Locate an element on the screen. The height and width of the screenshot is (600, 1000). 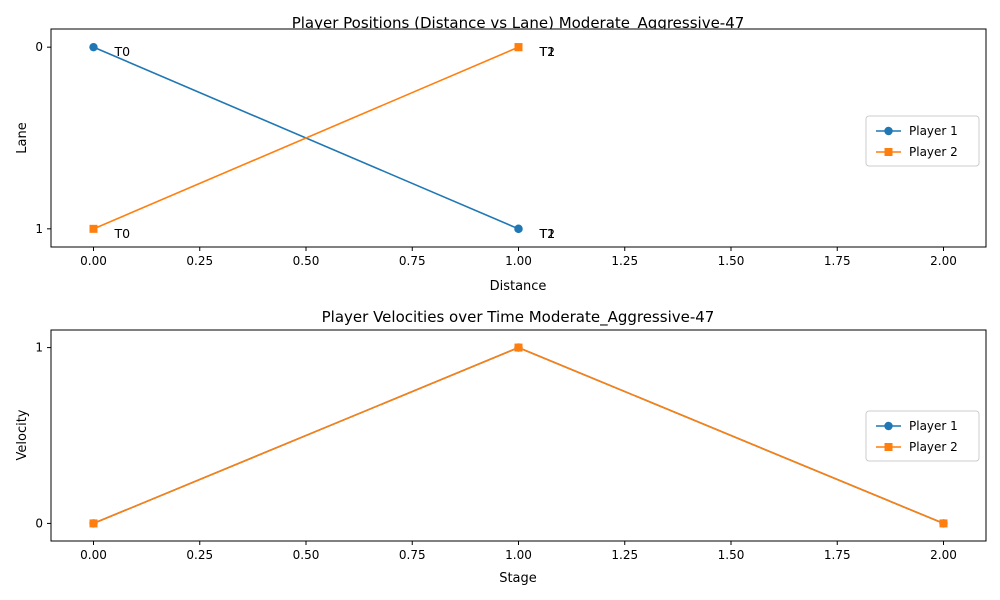
velocities-x-tick-label: 0.00 is located at coordinates (93, 555).